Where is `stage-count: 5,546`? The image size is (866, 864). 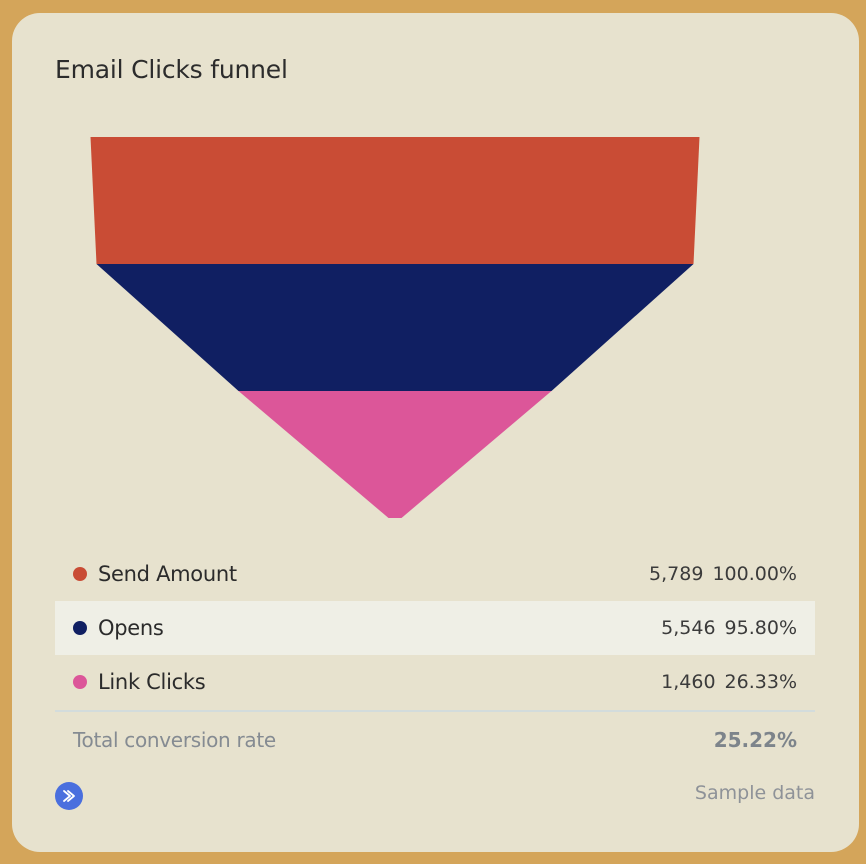 stage-count: 5,546 is located at coordinates (688, 628).